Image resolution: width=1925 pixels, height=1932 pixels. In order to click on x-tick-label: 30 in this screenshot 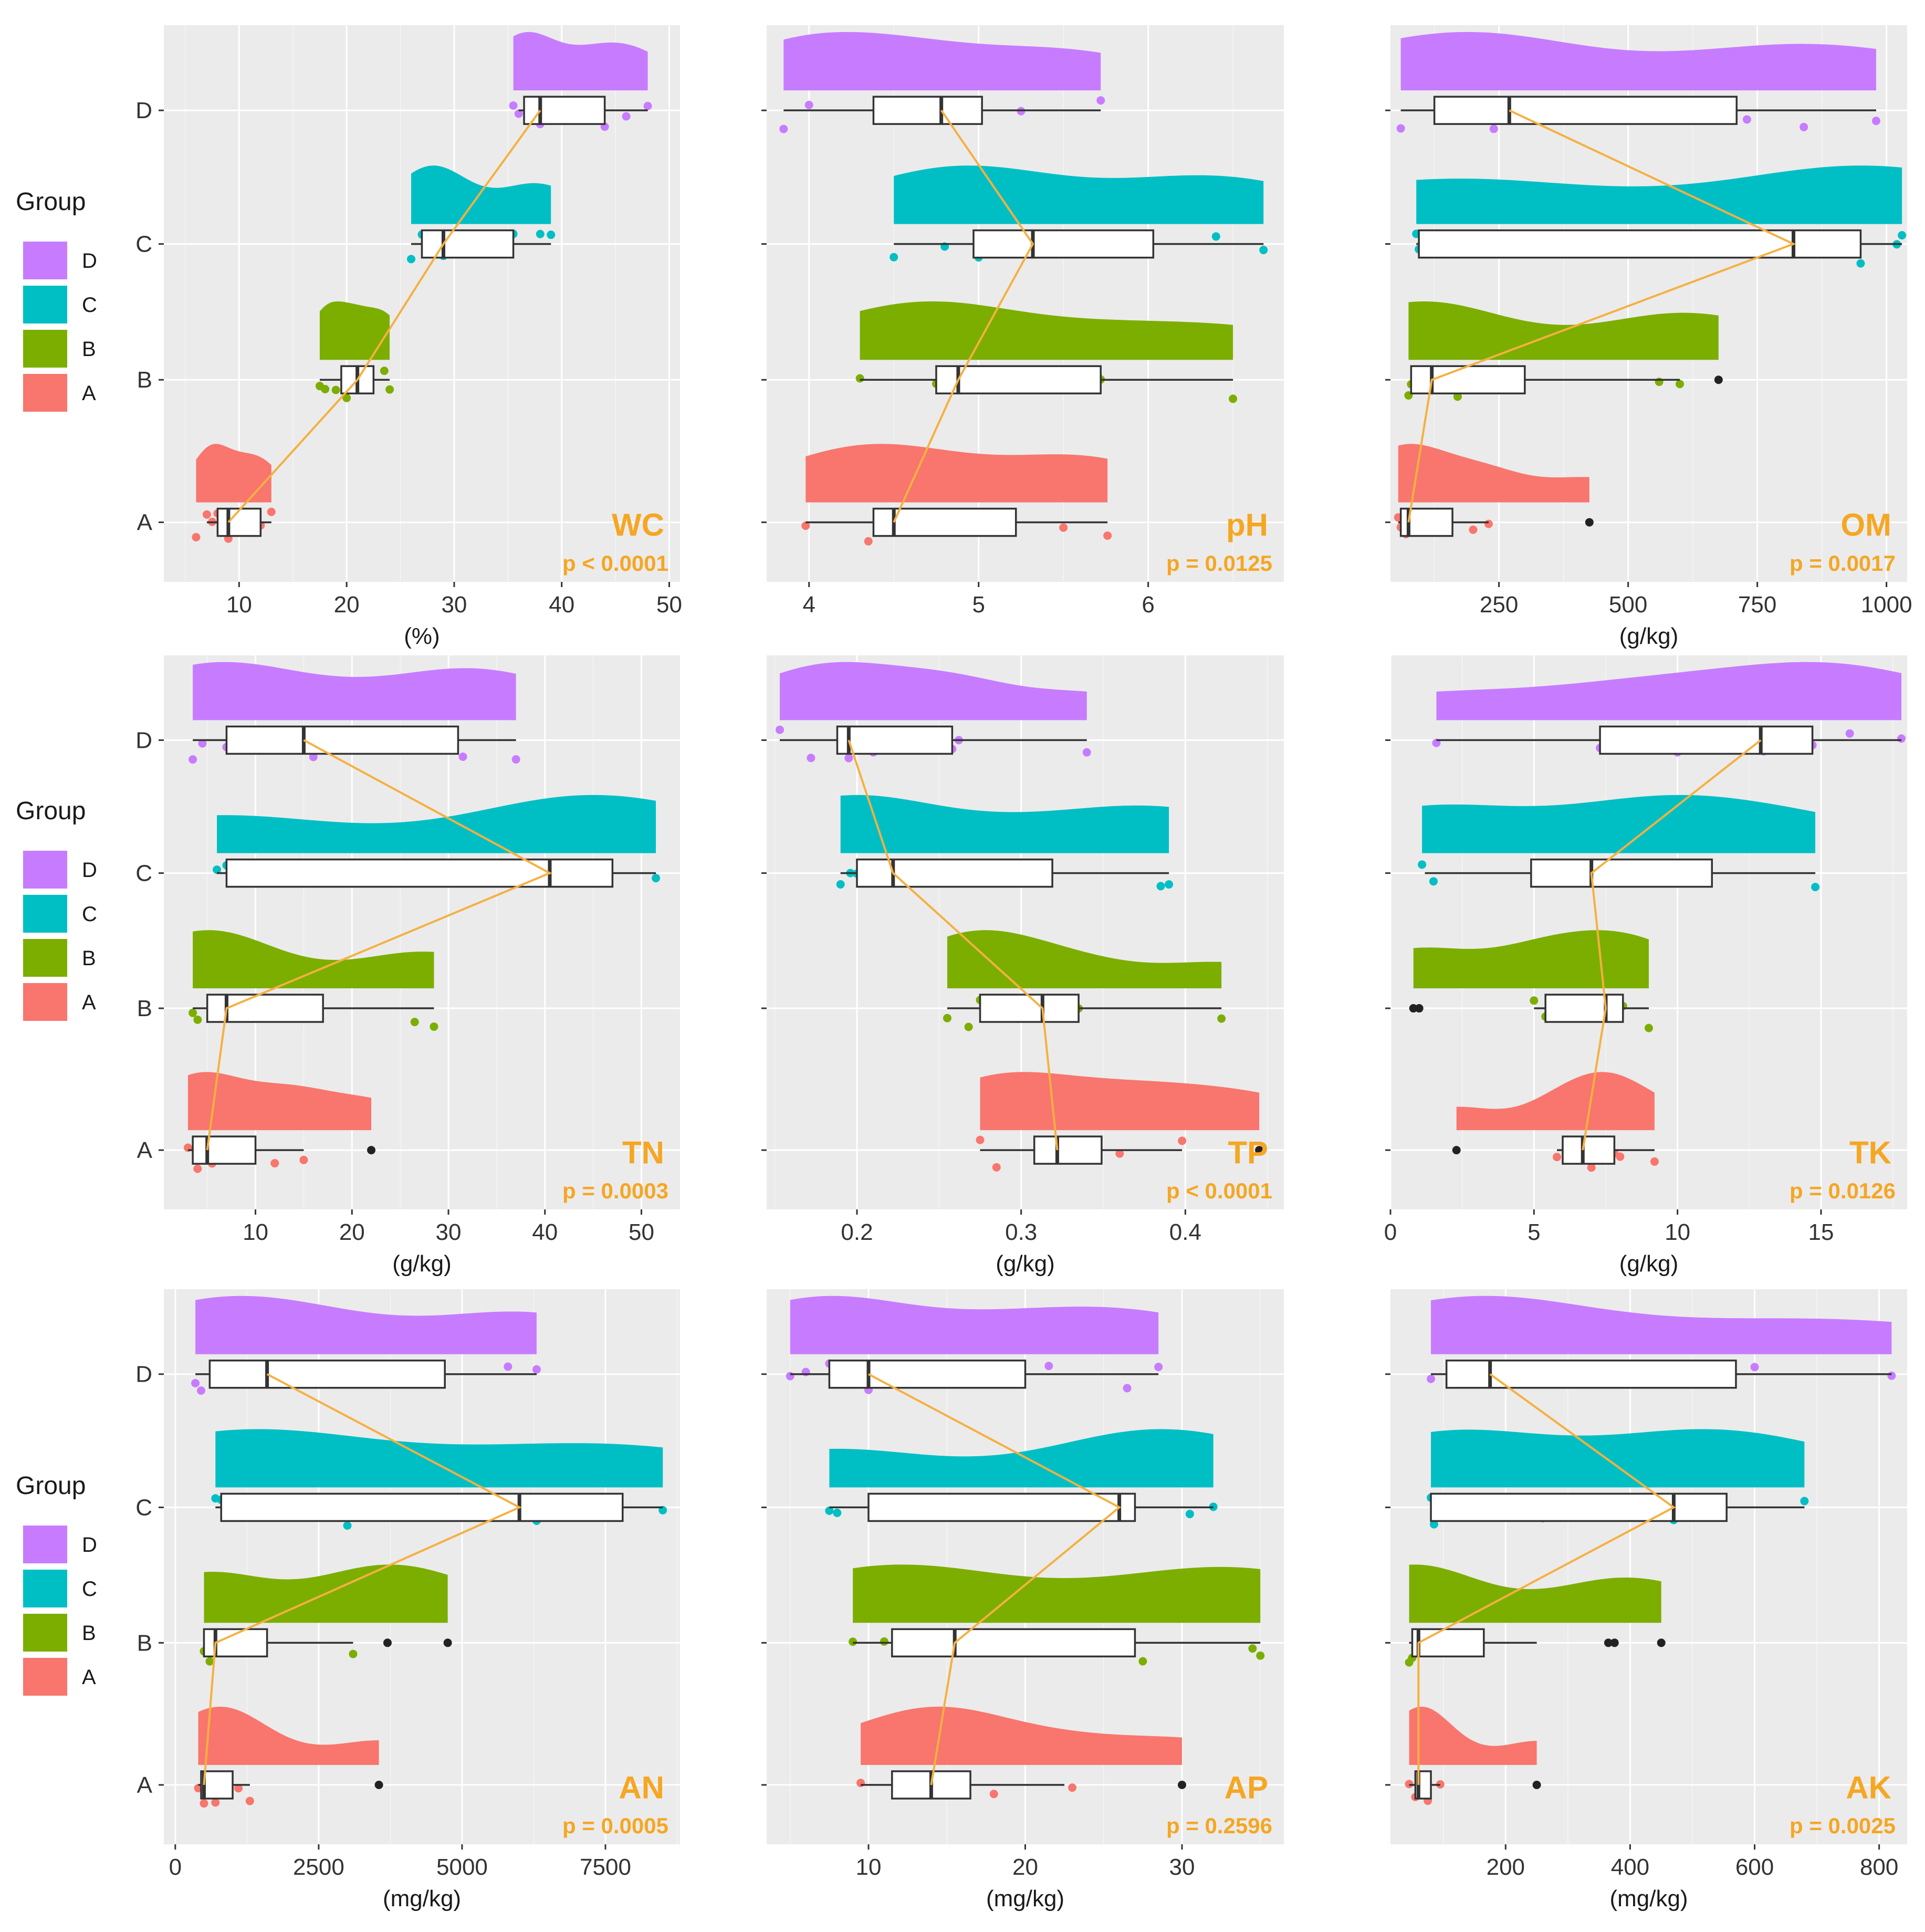, I will do `click(454, 605)`.